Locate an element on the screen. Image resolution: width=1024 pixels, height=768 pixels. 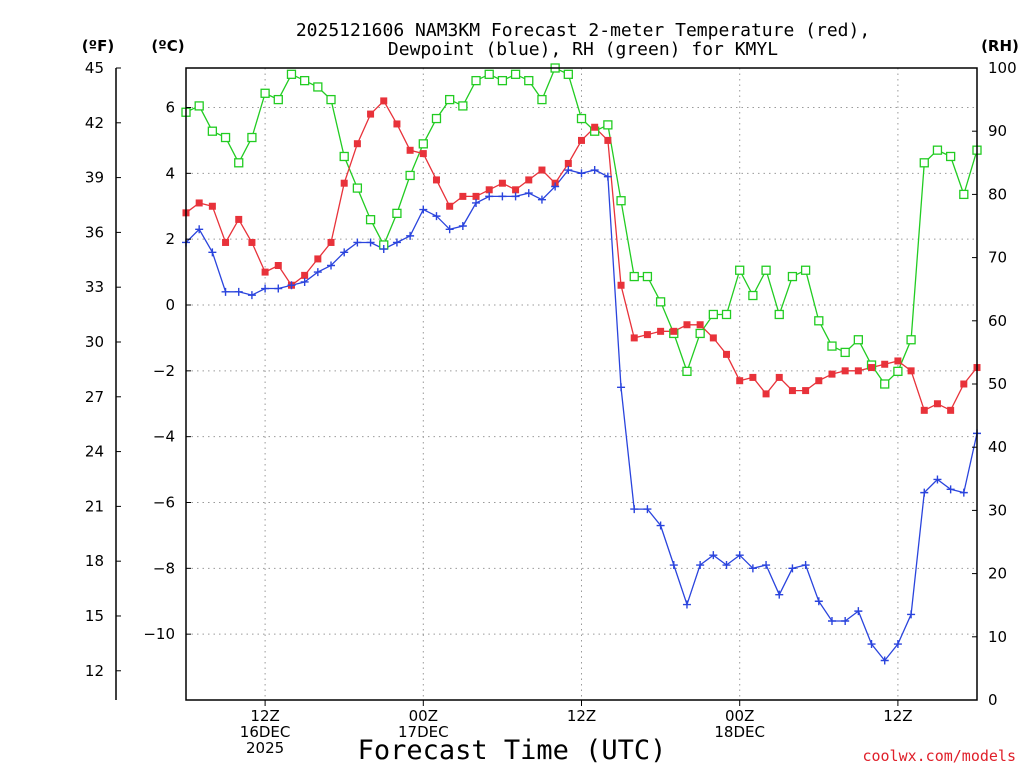
x-tick-label: 17DEC is located at coordinates (423, 732).